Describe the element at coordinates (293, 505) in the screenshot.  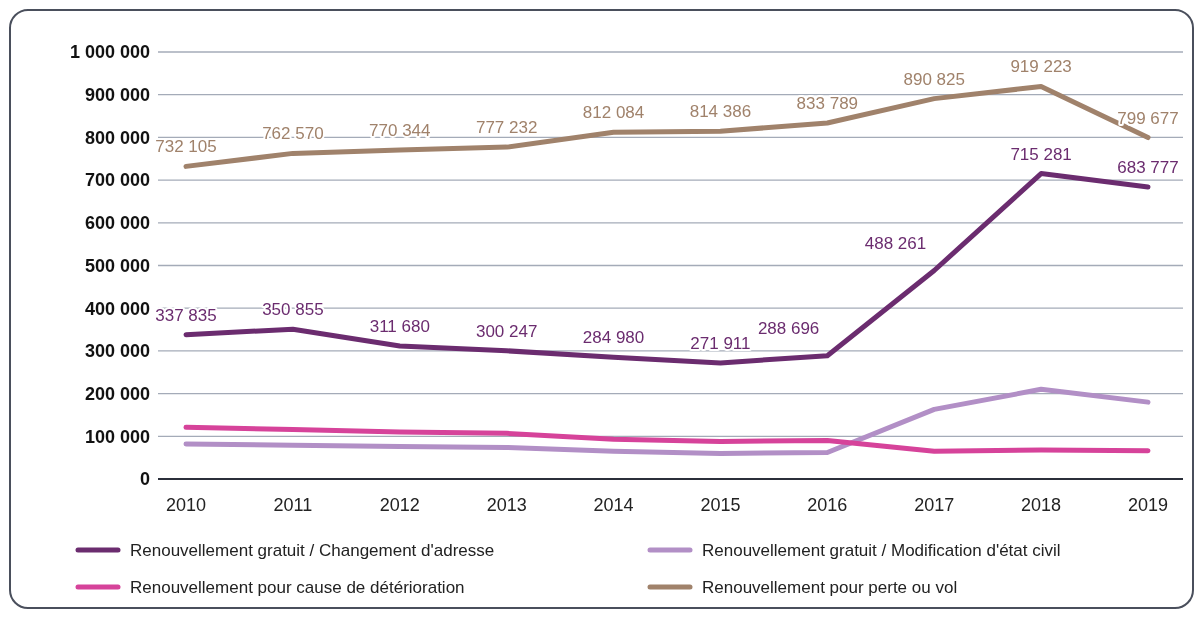
I see `x-tick-label: 2011` at that location.